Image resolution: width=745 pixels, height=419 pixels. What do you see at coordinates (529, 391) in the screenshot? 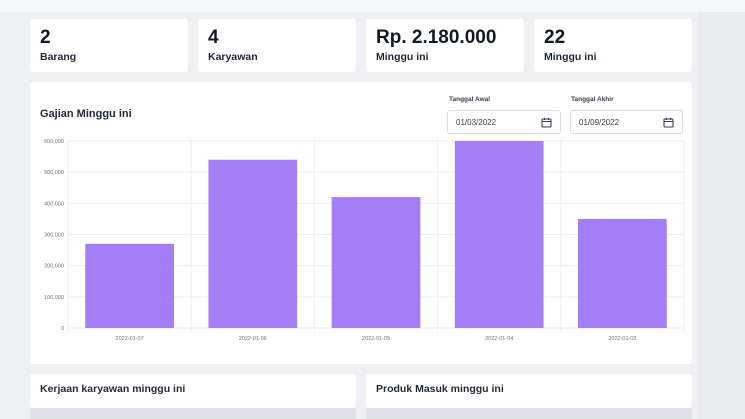
I see `panel-produk: Produk Masuk minggu ini` at bounding box center [529, 391].